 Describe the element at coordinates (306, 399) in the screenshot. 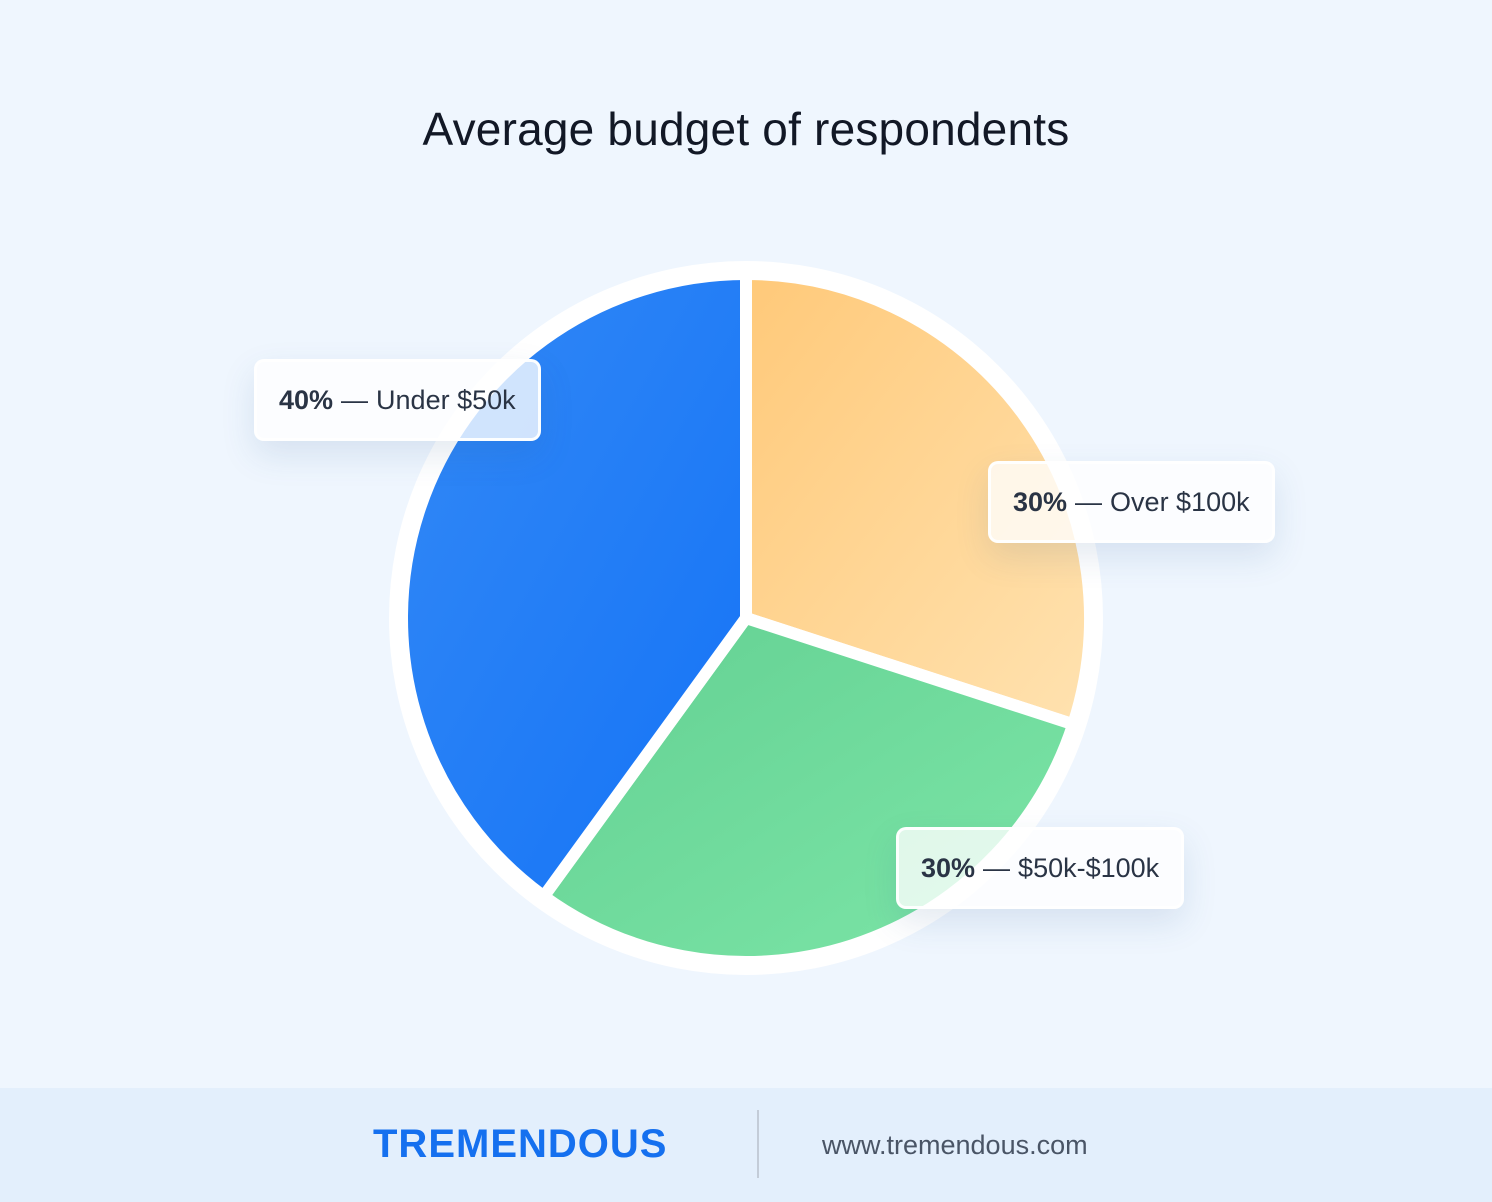

I see `slice-label-percent: 40%` at that location.